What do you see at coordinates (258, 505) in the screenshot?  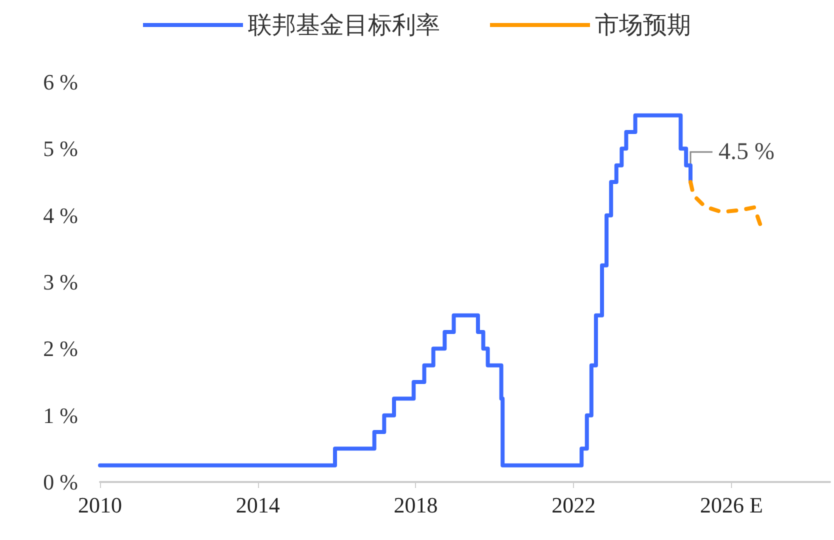 I see `x-tick-label: 2014` at bounding box center [258, 505].